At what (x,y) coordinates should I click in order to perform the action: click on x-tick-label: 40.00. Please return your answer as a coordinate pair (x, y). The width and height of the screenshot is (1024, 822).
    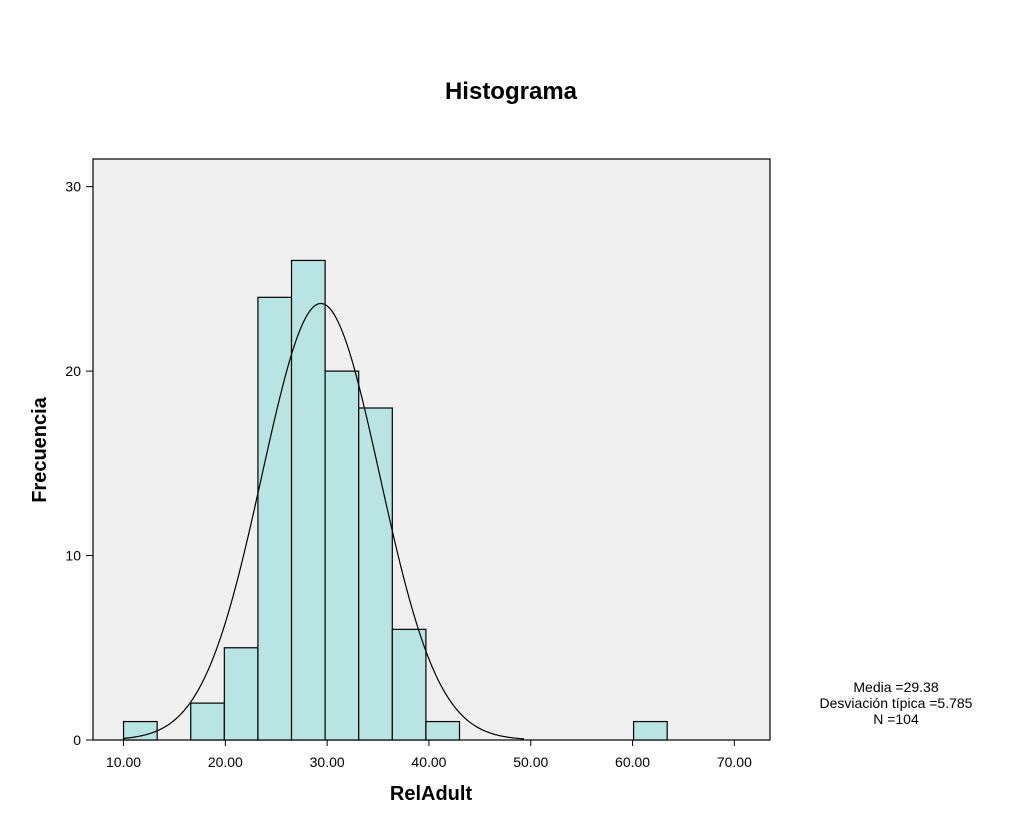
    Looking at the image, I should click on (428, 762).